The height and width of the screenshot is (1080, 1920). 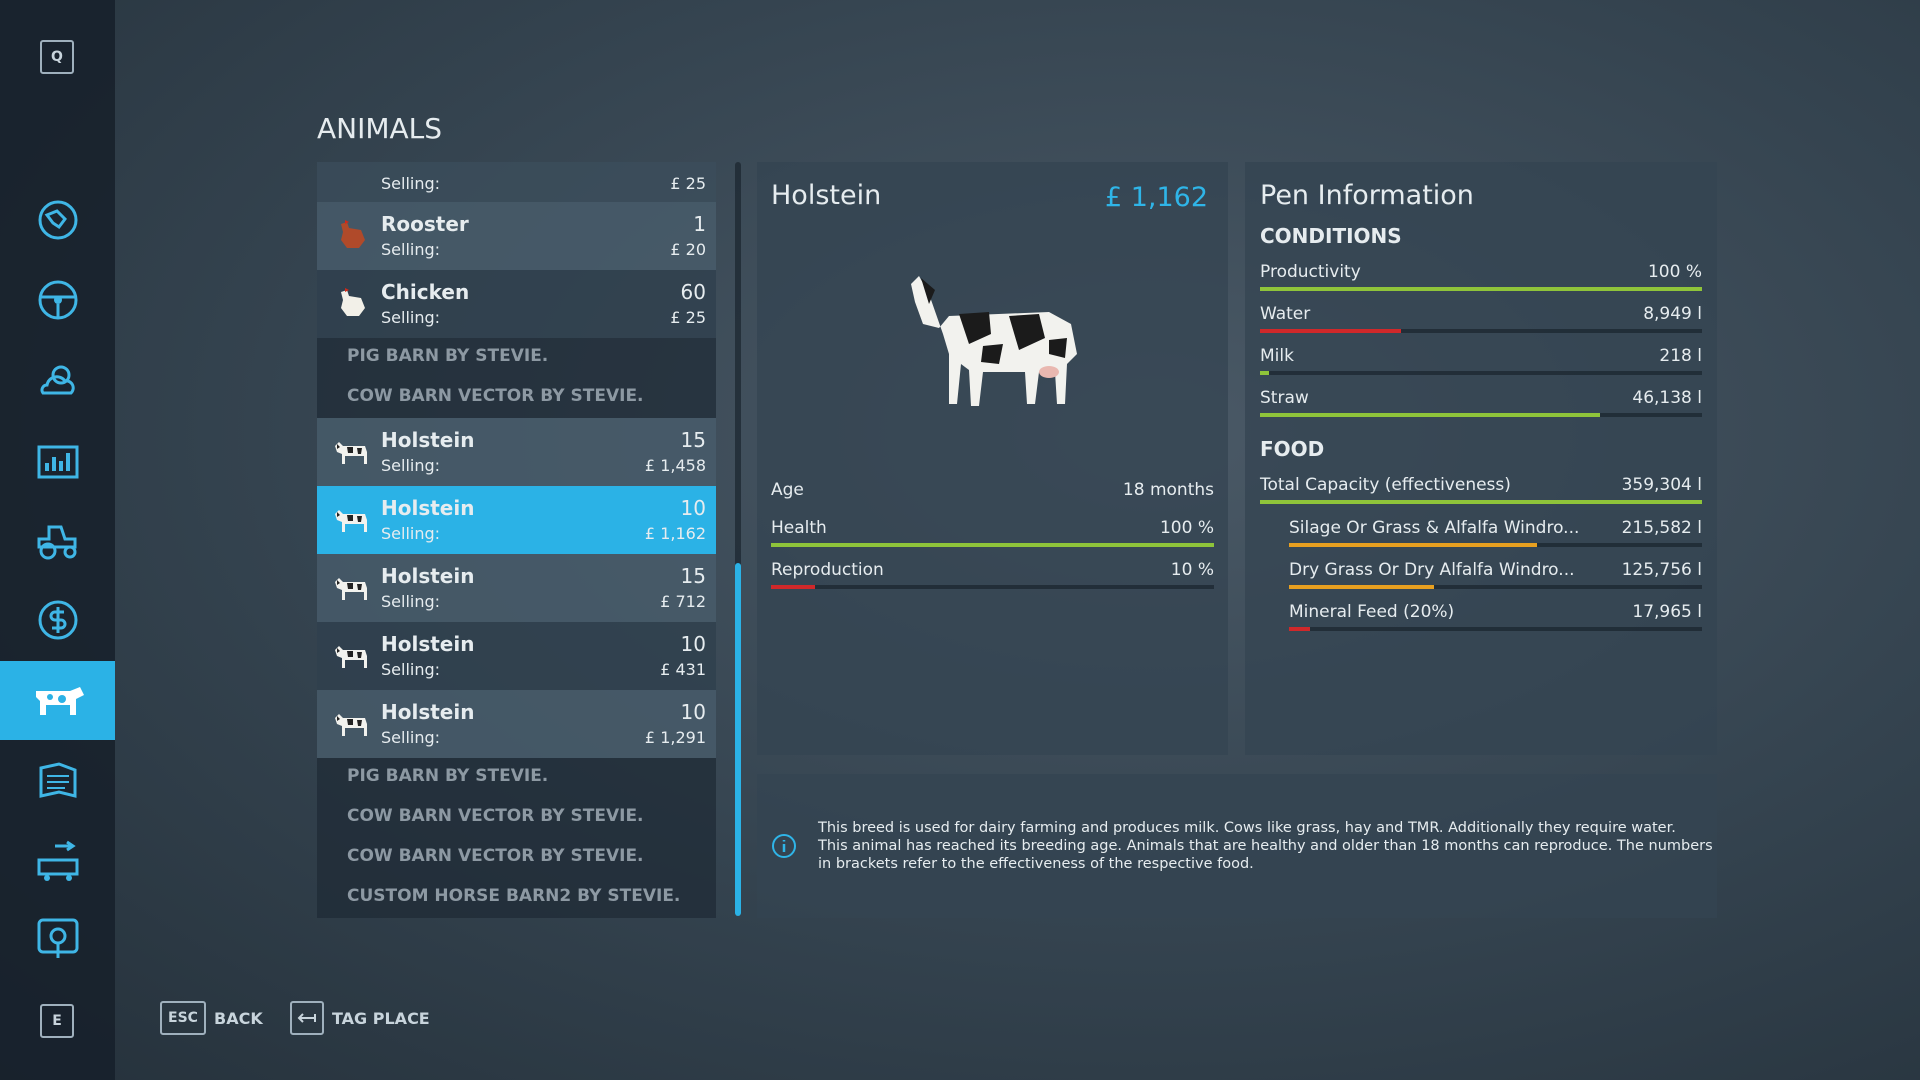 I want to click on price: £ 431, so click(x=683, y=669).